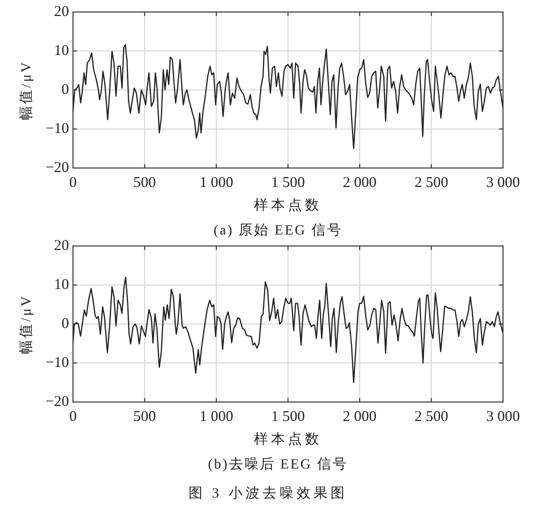  Describe the element at coordinates (278, 231) in the screenshot. I see `panel-caption: (a) 原始 EEG 信号` at that location.